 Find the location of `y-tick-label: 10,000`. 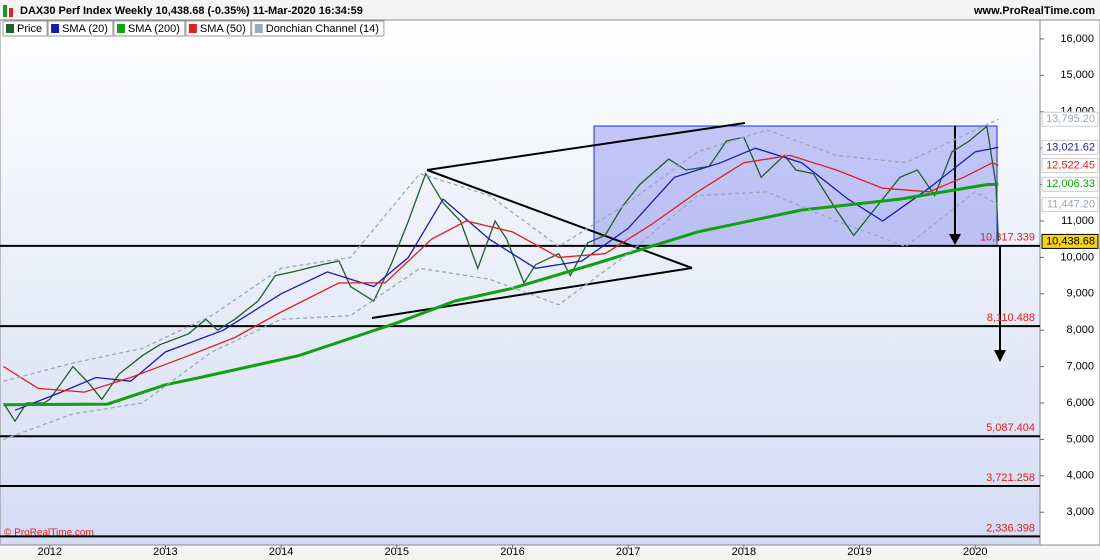

y-tick-label: 10,000 is located at coordinates (1077, 257).